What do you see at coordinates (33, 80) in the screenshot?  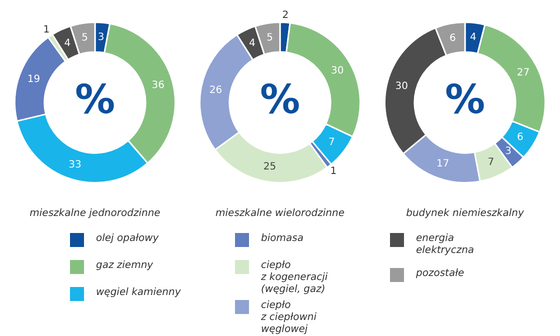 I see `data-label: 19` at bounding box center [33, 80].